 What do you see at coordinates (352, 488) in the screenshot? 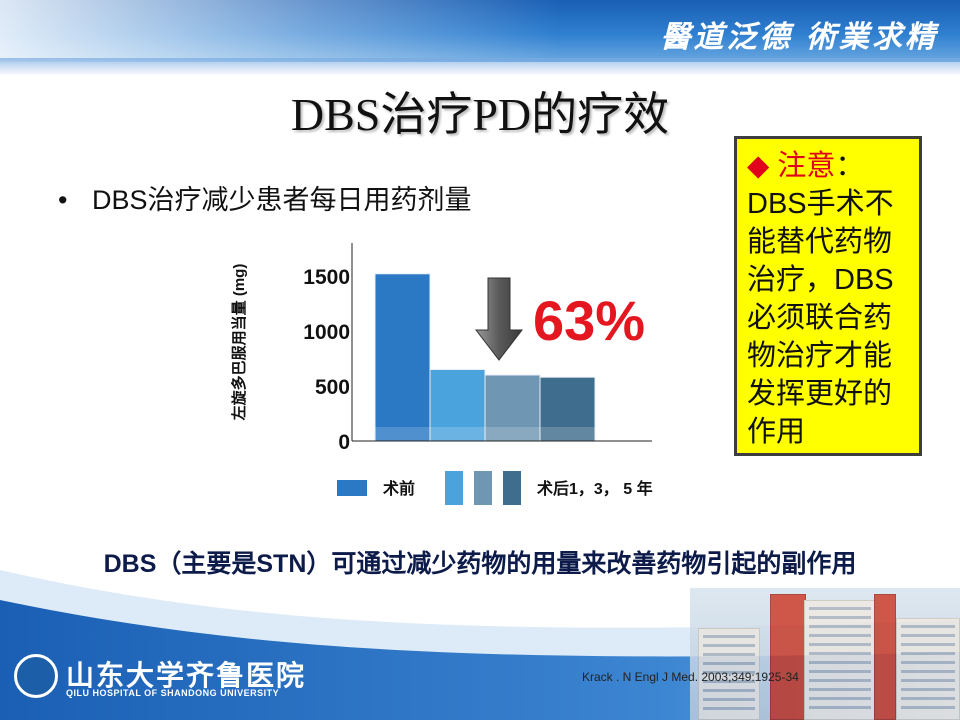
I see `legend-swatch-before` at bounding box center [352, 488].